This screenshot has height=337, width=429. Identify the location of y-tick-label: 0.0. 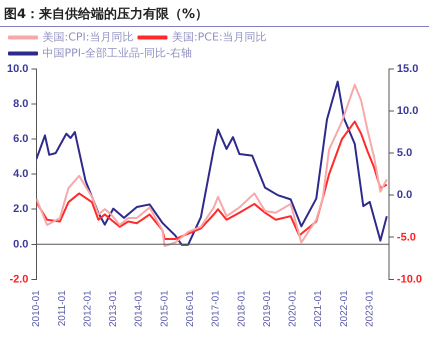
(20, 244).